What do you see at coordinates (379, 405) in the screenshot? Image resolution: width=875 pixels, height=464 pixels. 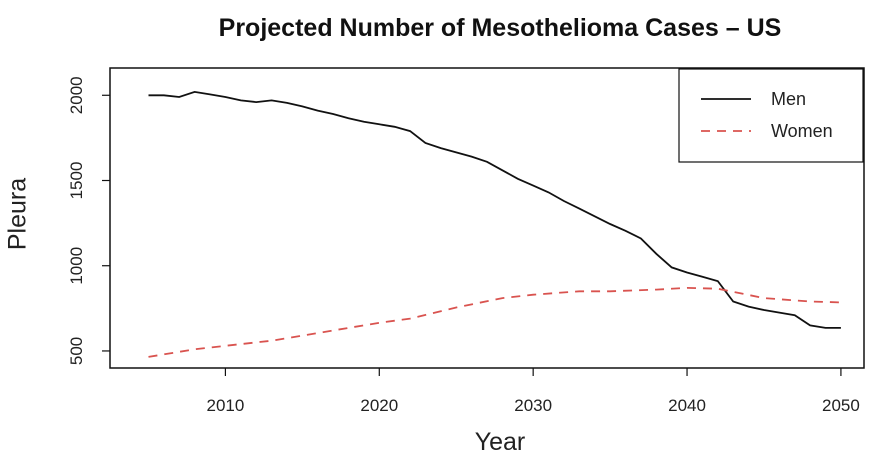 I see `x-tick-label: 2020` at bounding box center [379, 405].